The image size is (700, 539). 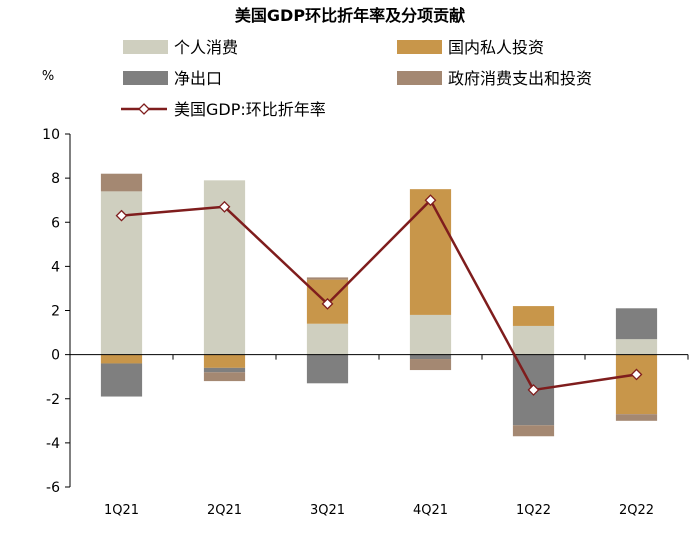 I want to click on y-tick-label-0: 0, so click(x=55, y=356).